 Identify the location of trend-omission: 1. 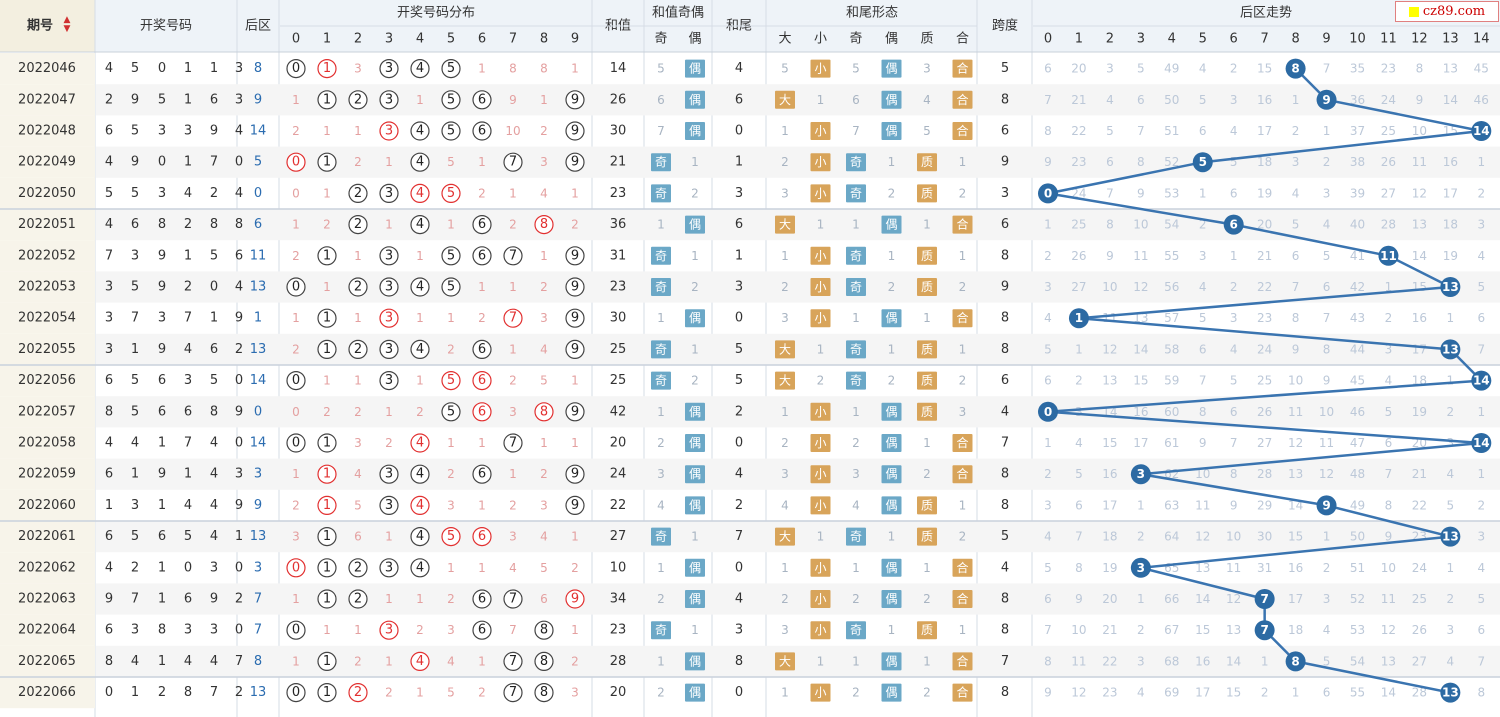
(1481, 474).